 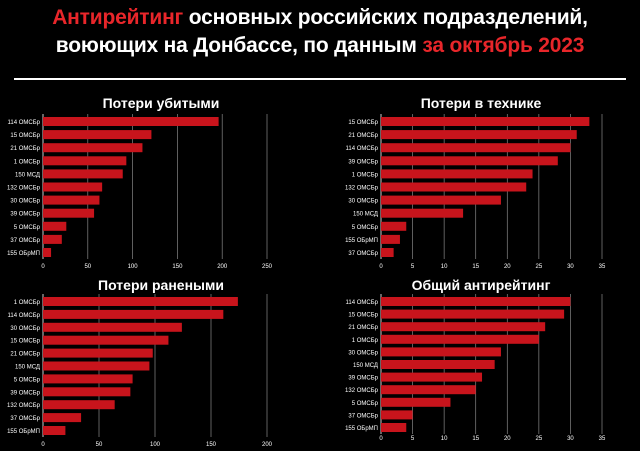 What do you see at coordinates (23, 123) in the screenshot?
I see `killed-category-label: 114 ОМСБр` at bounding box center [23, 123].